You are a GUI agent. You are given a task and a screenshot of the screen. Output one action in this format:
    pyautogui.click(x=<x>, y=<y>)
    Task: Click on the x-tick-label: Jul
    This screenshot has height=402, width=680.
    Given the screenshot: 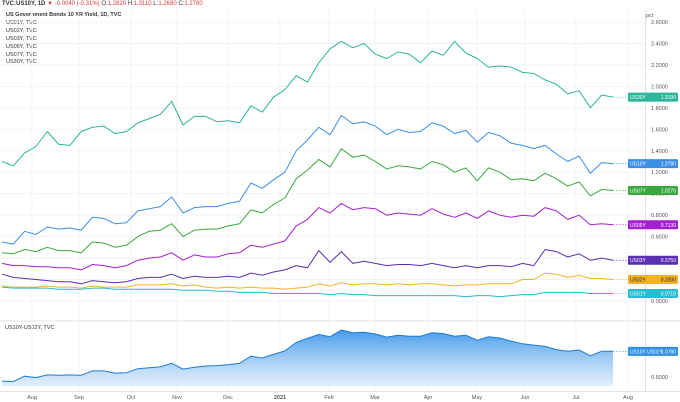 What is the action you would take?
    pyautogui.click(x=575, y=398)
    